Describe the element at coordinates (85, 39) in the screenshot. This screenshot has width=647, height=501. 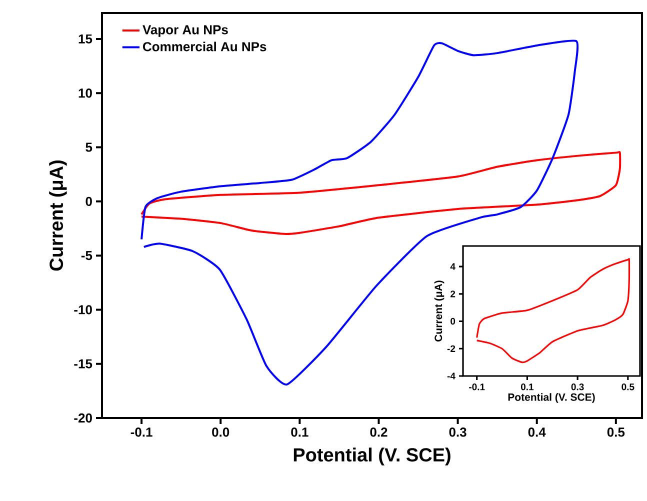
I see `y-tick-label: 15` at that location.